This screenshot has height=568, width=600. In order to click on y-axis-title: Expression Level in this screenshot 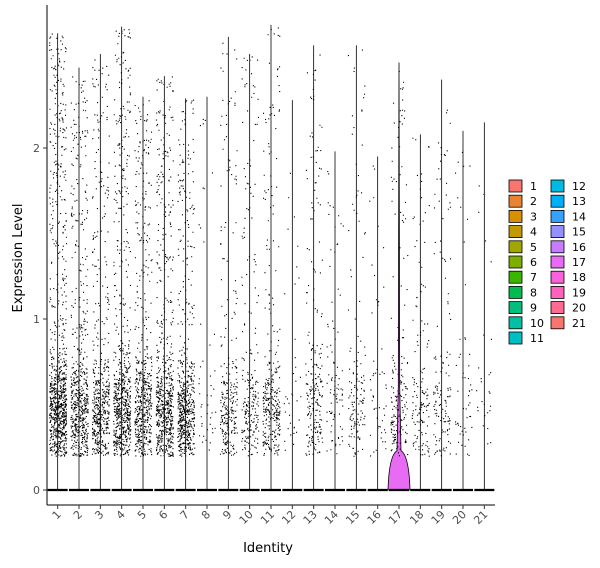, I will do `click(18, 257)`.